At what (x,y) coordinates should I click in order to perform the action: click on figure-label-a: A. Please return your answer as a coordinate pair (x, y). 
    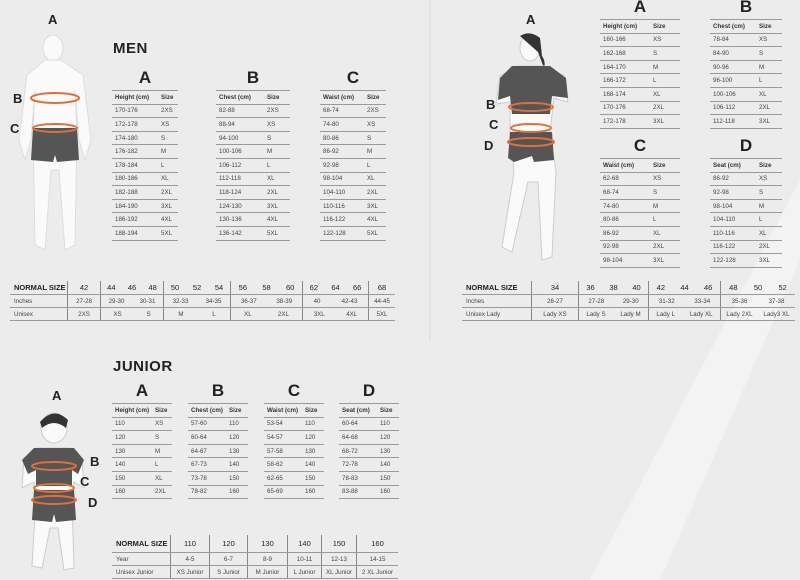
    Looking at the image, I should click on (57, 395).